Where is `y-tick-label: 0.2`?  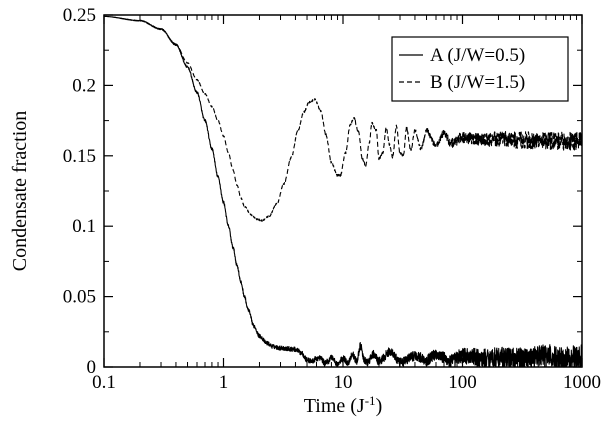 y-tick-label: 0.2 is located at coordinates (84, 85).